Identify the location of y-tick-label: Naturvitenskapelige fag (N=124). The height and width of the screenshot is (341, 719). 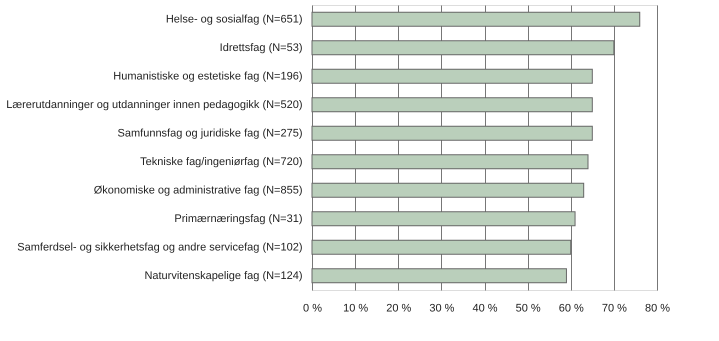
(223, 276).